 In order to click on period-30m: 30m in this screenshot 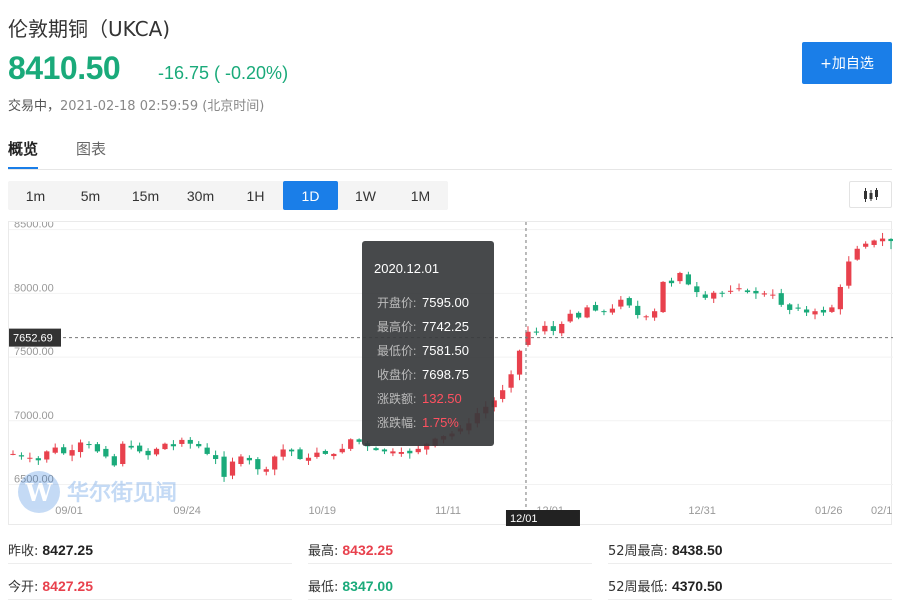, I will do `click(200, 195)`.